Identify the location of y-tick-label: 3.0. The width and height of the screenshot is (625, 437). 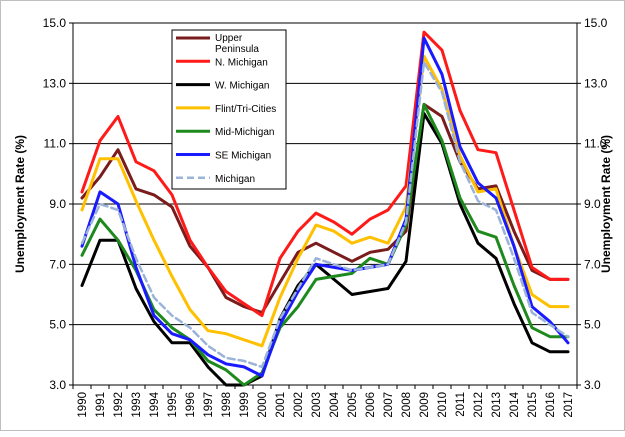
(57, 385).